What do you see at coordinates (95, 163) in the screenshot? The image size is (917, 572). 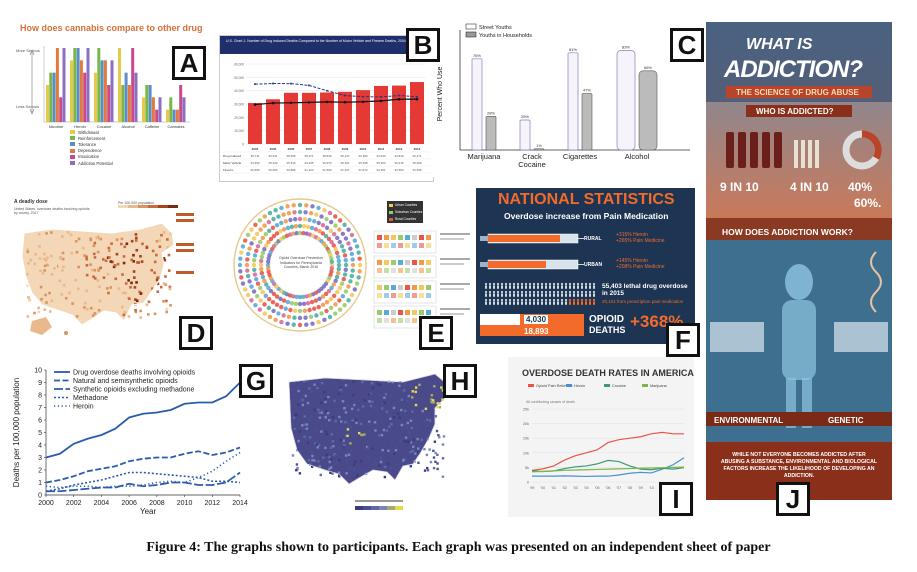 I see `chart-a-legend-label: Addiction Potential` at bounding box center [95, 163].